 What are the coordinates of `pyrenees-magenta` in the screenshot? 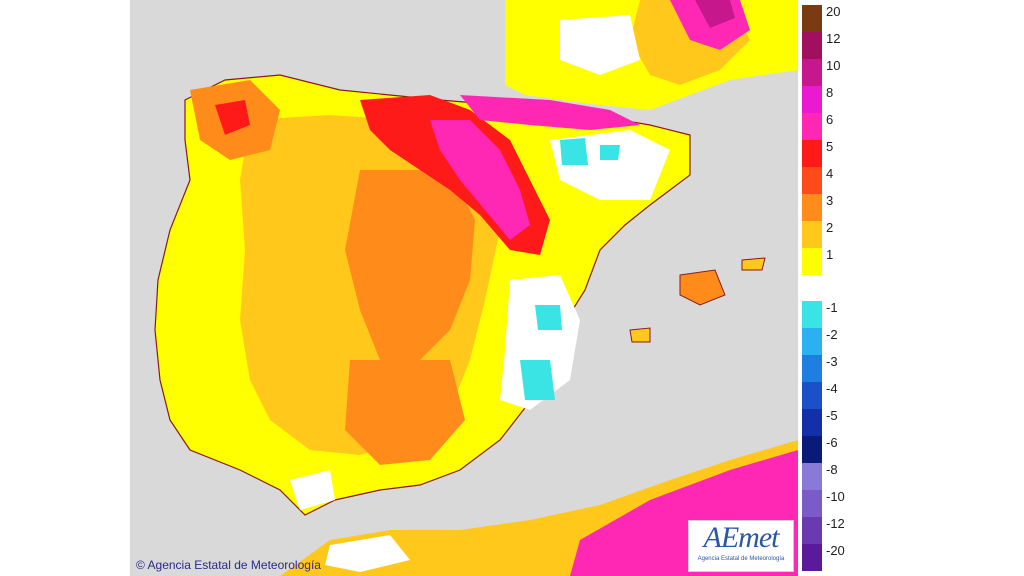 It's located at (550, 112).